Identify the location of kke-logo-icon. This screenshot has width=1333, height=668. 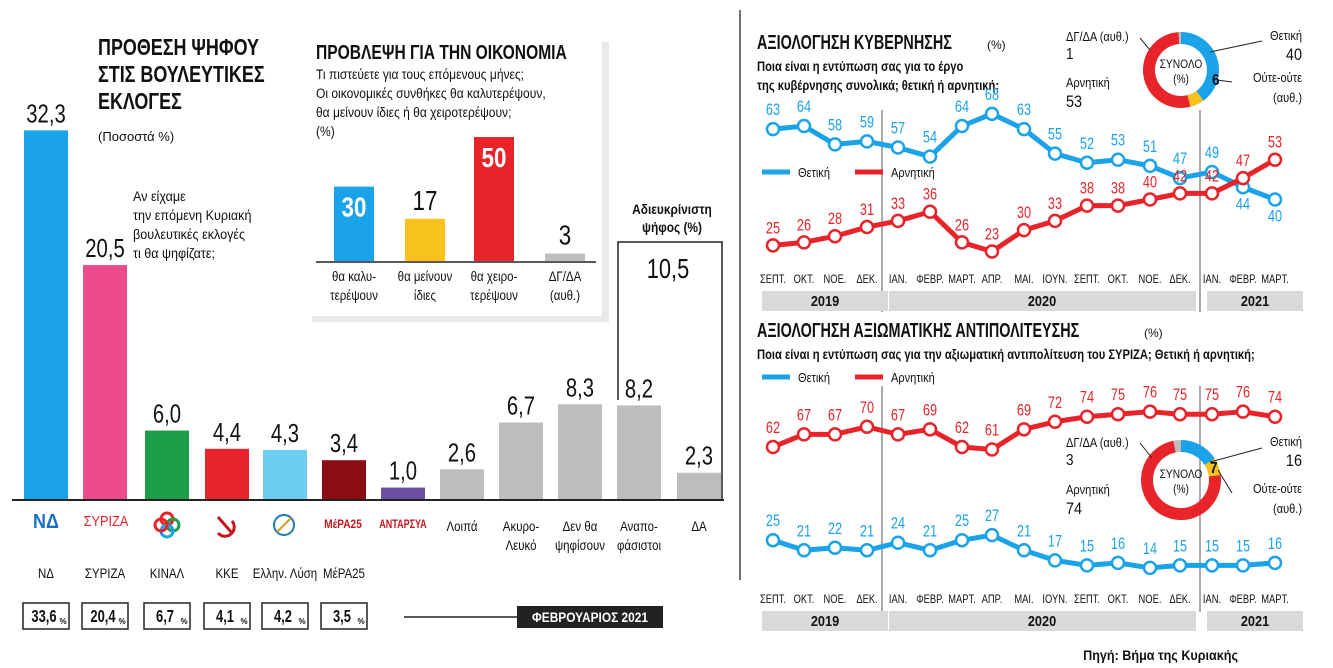
(226, 527).